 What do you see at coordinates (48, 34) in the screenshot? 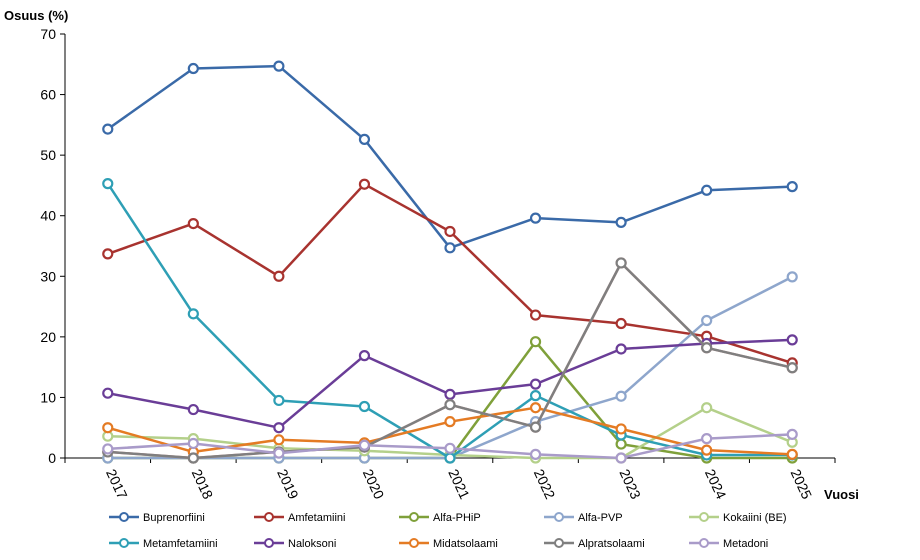
I see `y-tick-label: 70` at bounding box center [48, 34].